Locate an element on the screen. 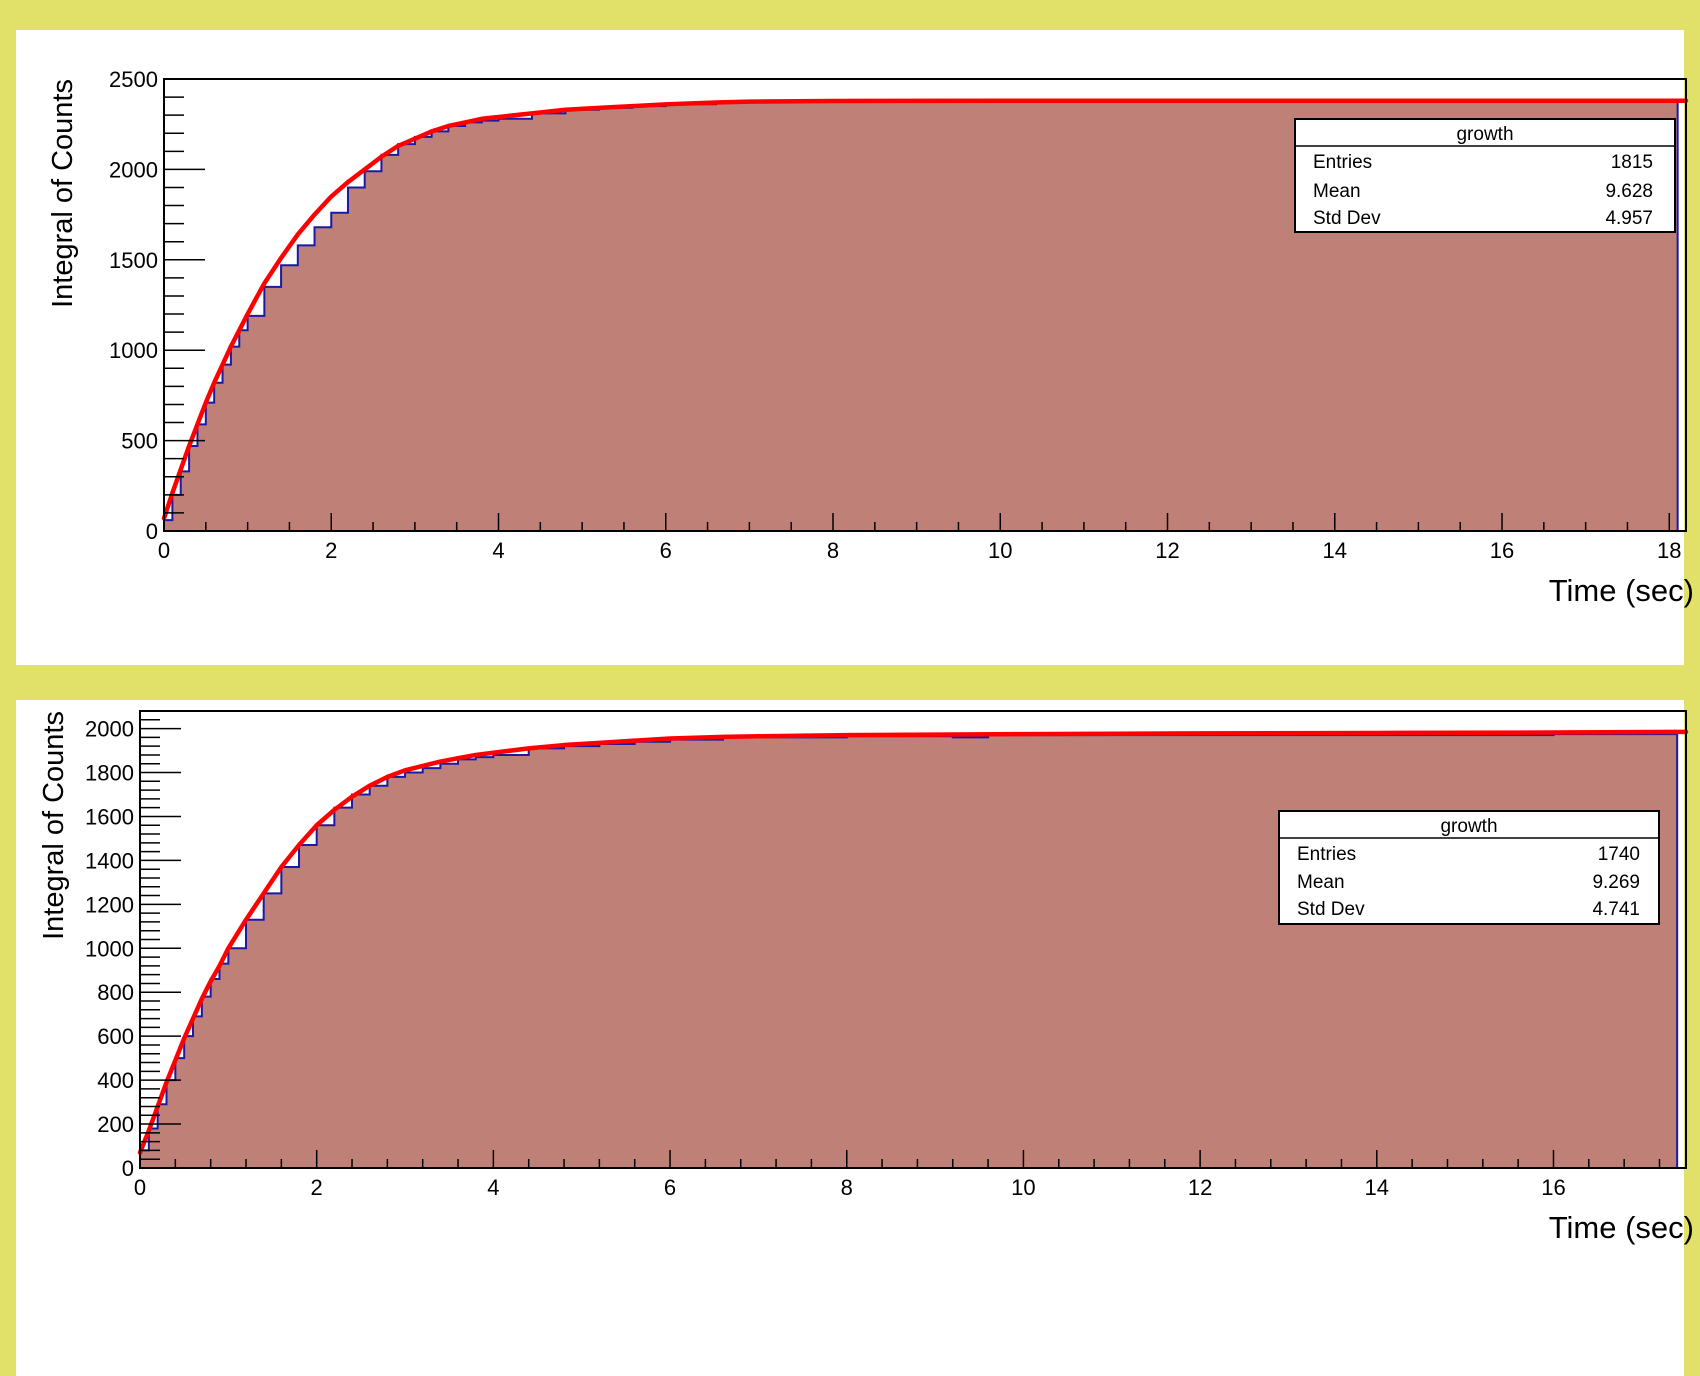 The image size is (1700, 1376). stats-label-mean-2: Mean is located at coordinates (1321, 882).